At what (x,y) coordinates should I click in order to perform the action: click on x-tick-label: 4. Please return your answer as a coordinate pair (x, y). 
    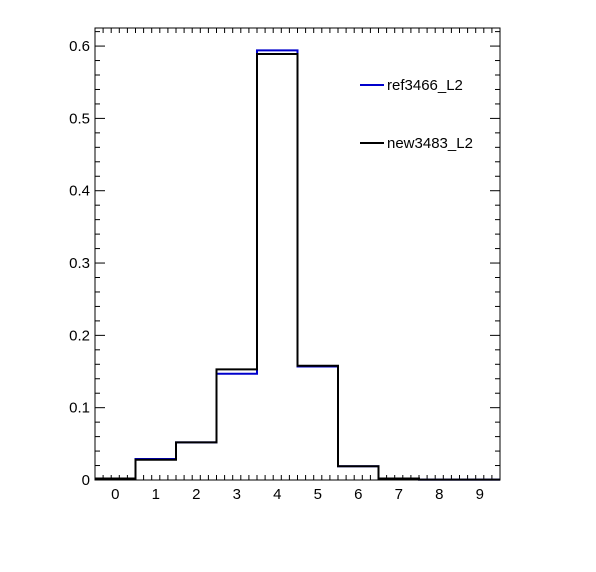
    Looking at the image, I should click on (277, 494).